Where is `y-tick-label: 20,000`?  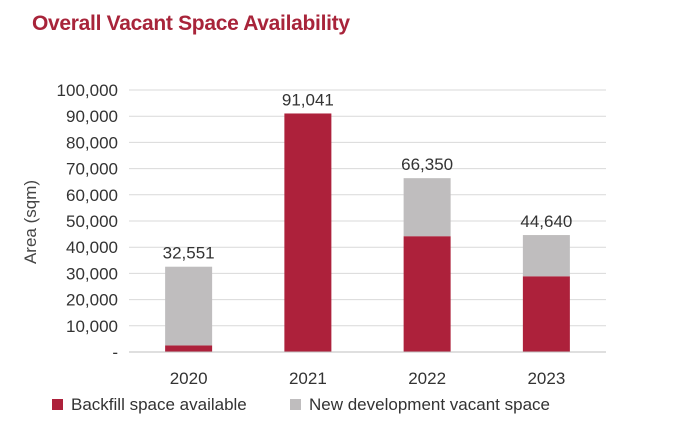 y-tick-label: 20,000 is located at coordinates (92, 300).